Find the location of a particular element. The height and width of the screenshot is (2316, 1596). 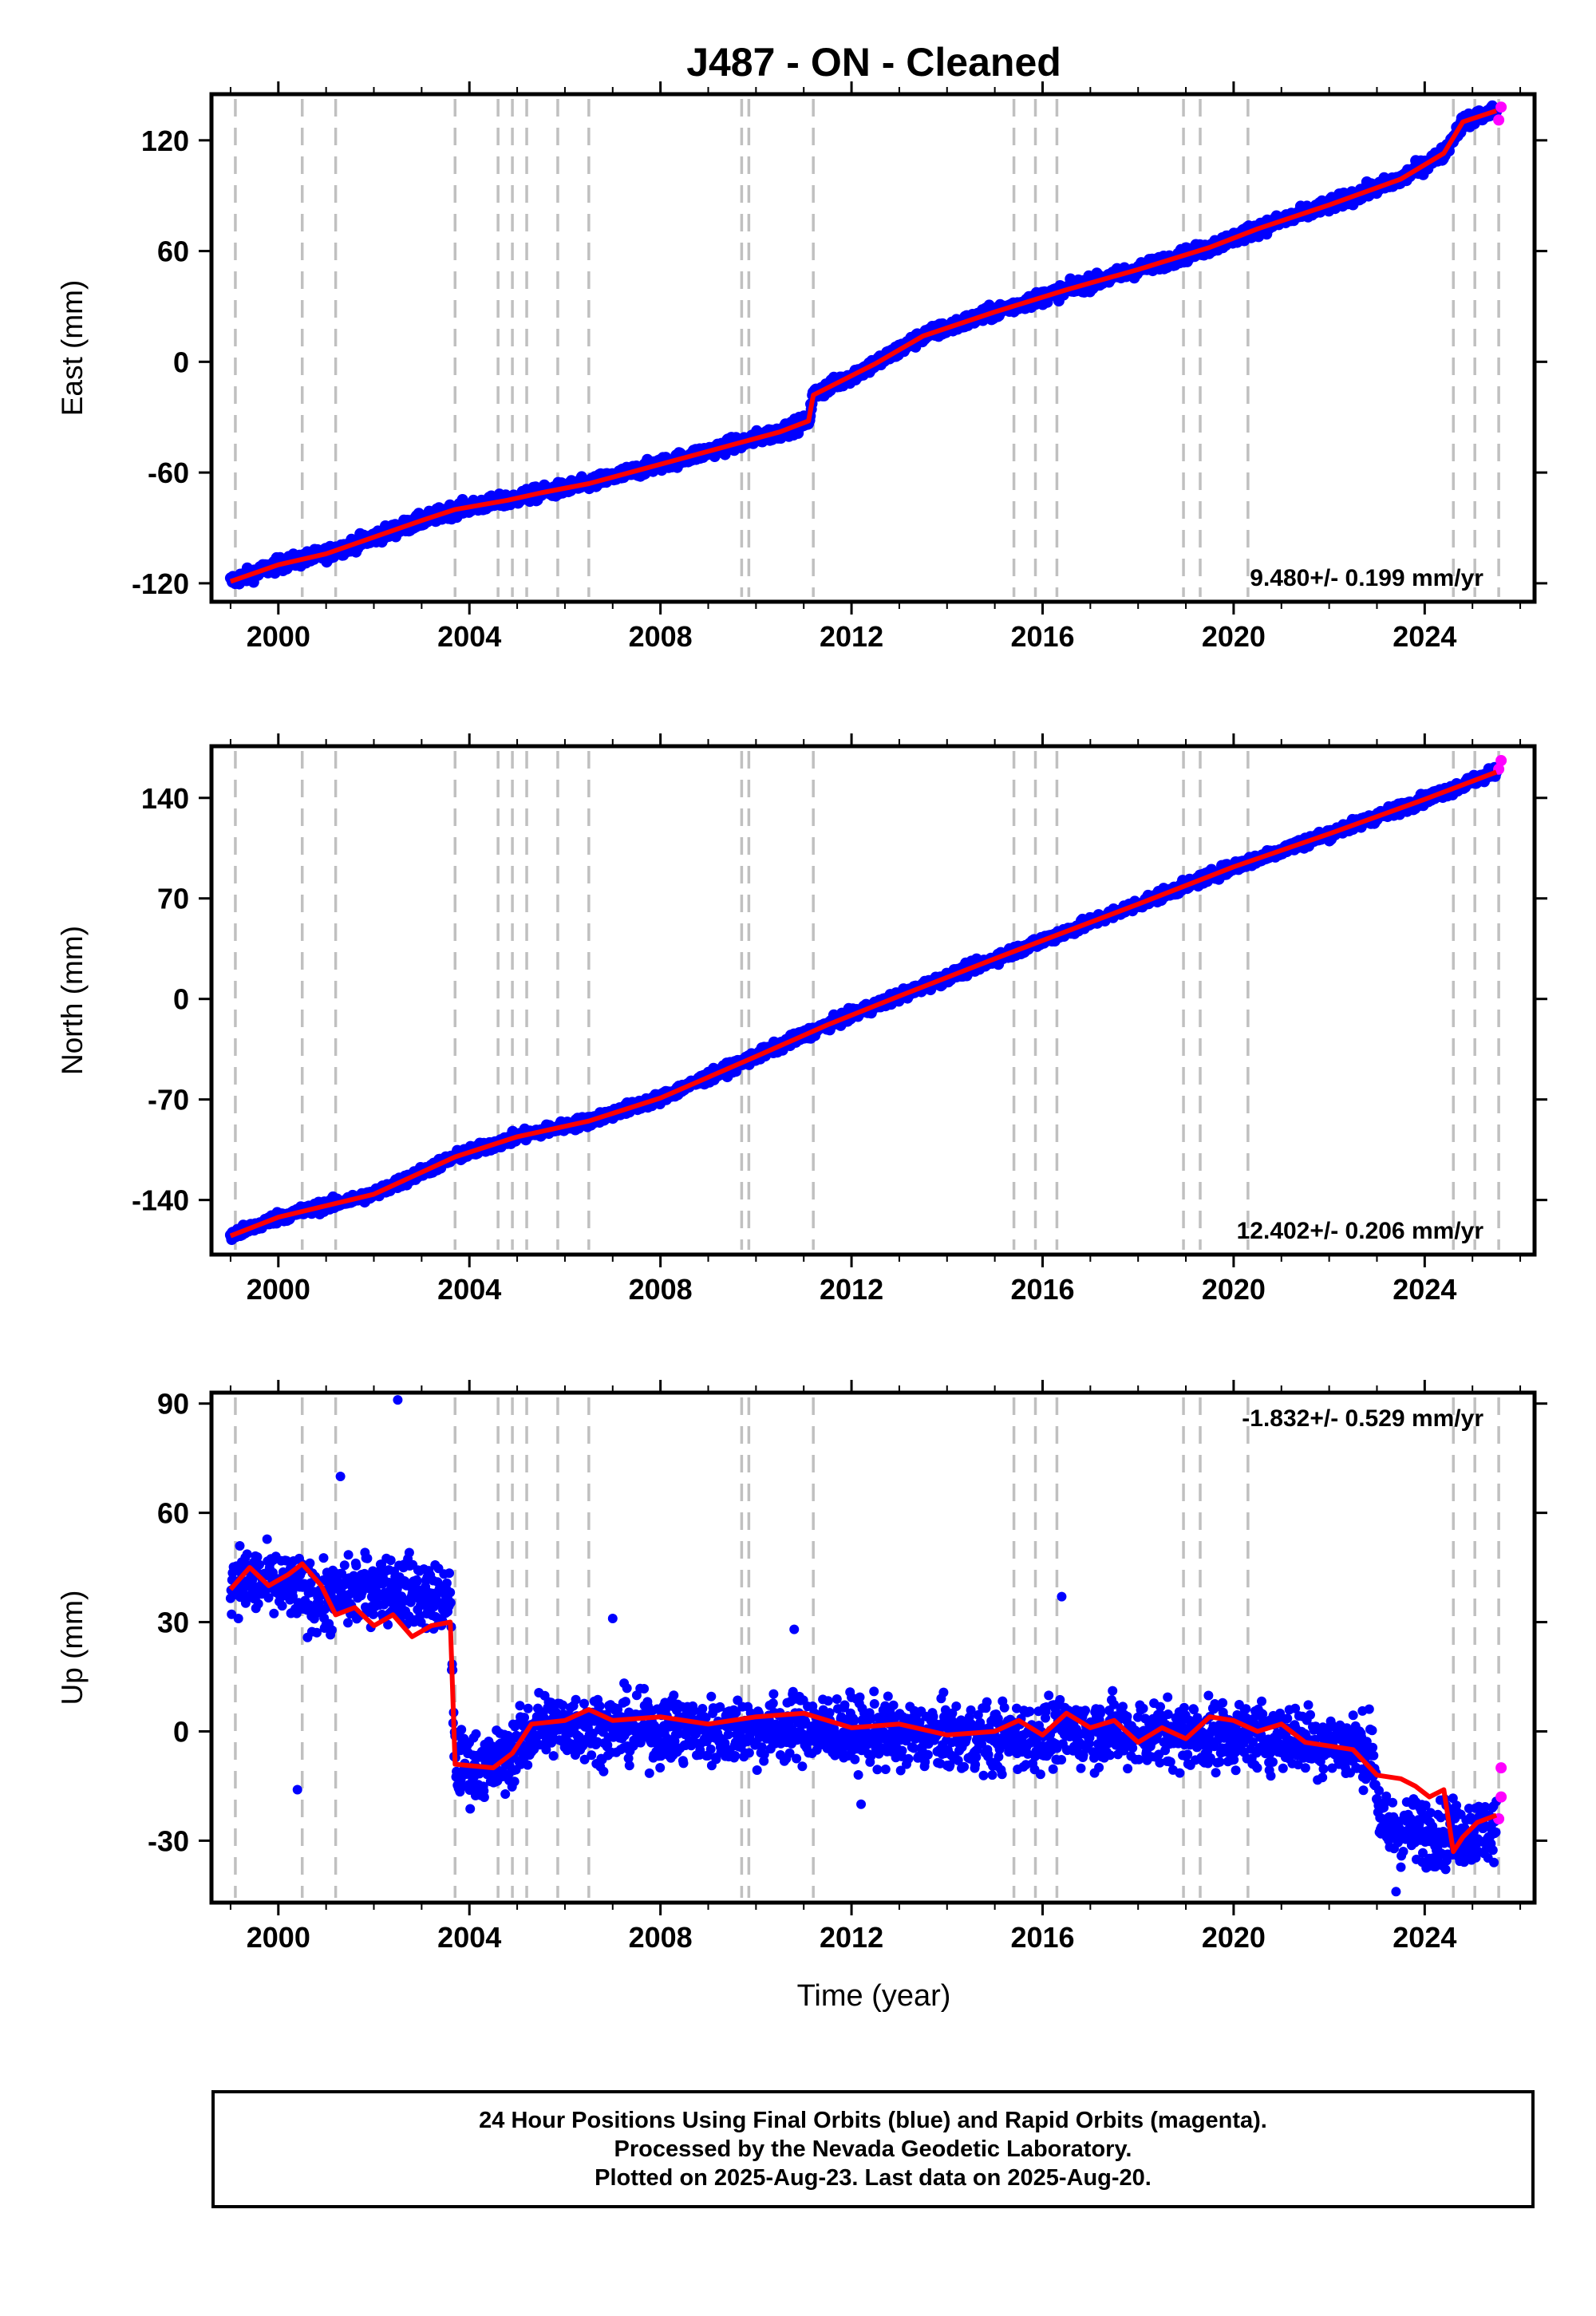

rate-label: 12.402+/- 0.206 mm/yr is located at coordinates (1360, 1231).